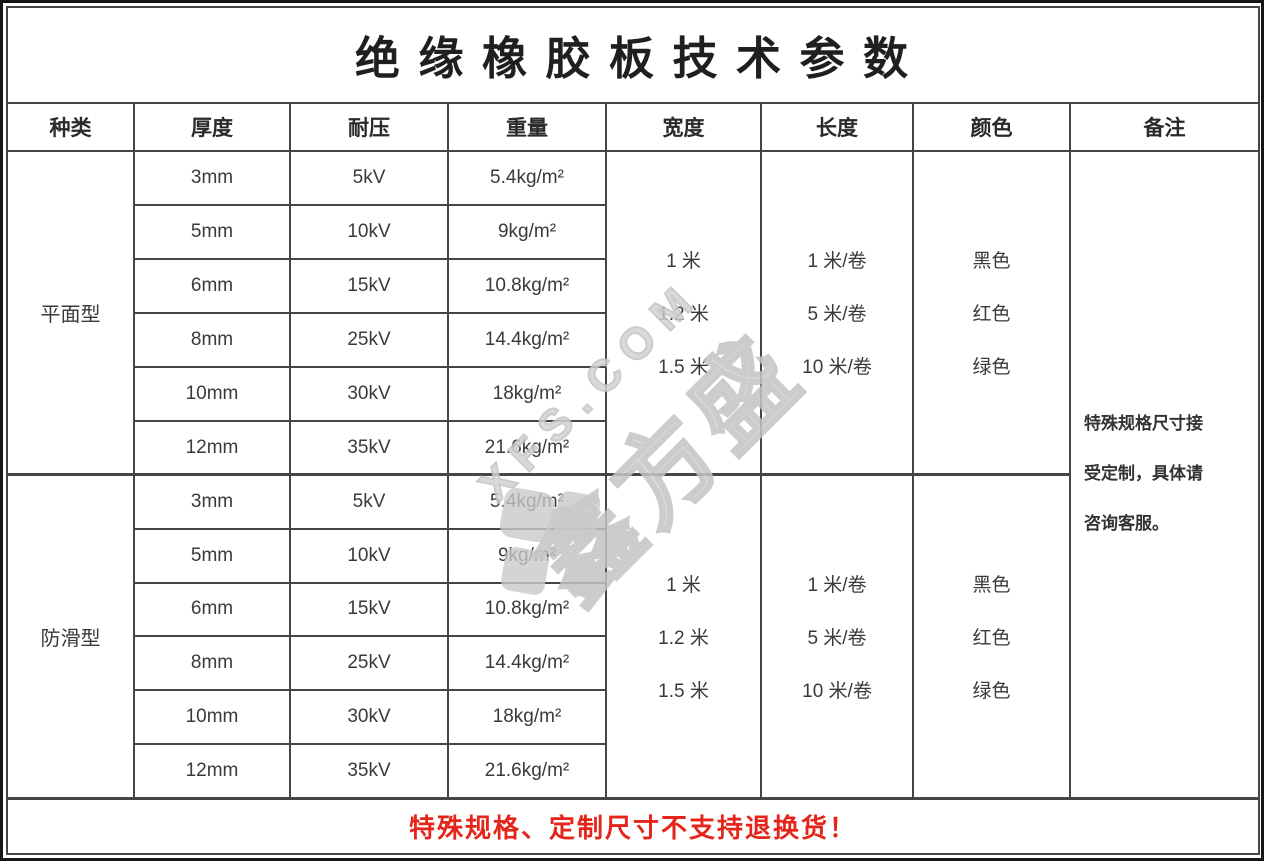 The width and height of the screenshot is (1264, 861). Describe the element at coordinates (1126, 524) in the screenshot. I see `remark-line: 咨询客服。` at that location.